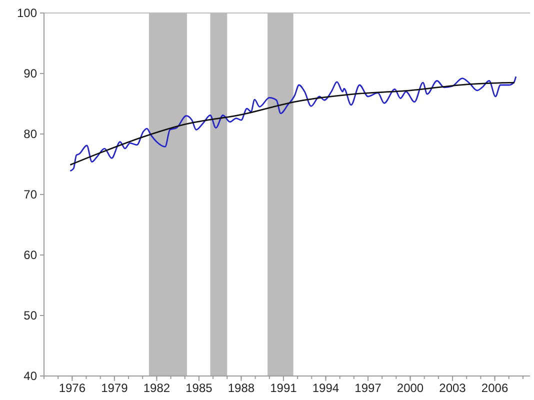  What do you see at coordinates (494, 388) in the screenshot?
I see `x-tick-label: 2006` at bounding box center [494, 388].